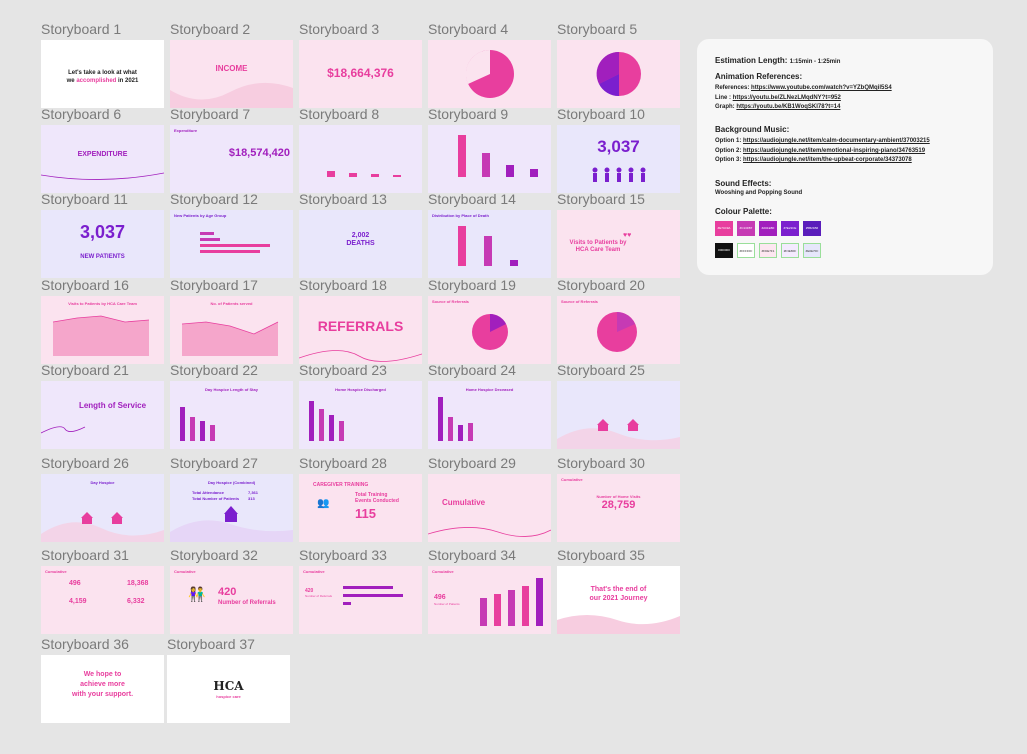 The width and height of the screenshot is (1027, 754). I want to click on stat-4-value: 6,332, so click(136, 601).